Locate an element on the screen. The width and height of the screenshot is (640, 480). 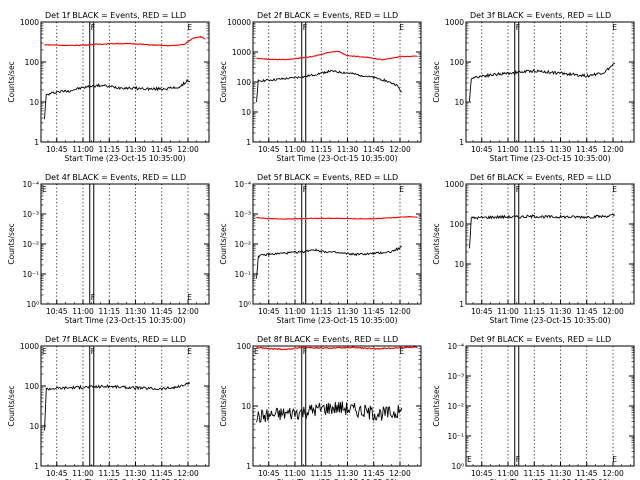
y-tick-label: 10⁻⁴ is located at coordinates (30, 184).